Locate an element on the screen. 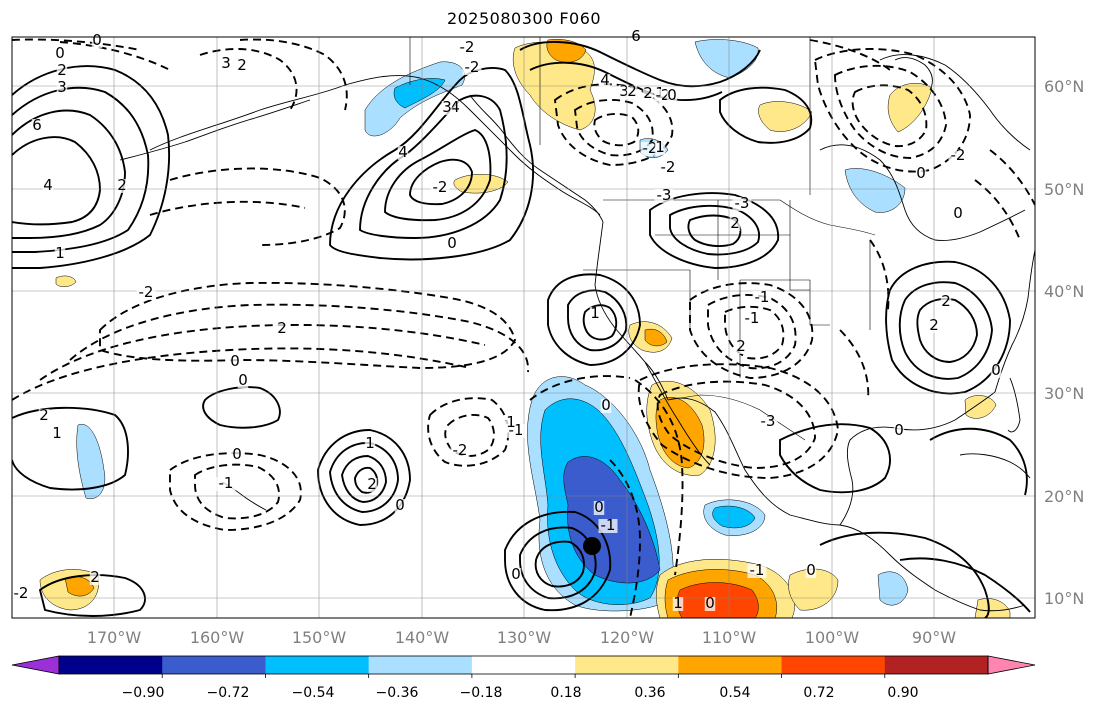  colorbar-tick-label: 0.72 is located at coordinates (818, 693).